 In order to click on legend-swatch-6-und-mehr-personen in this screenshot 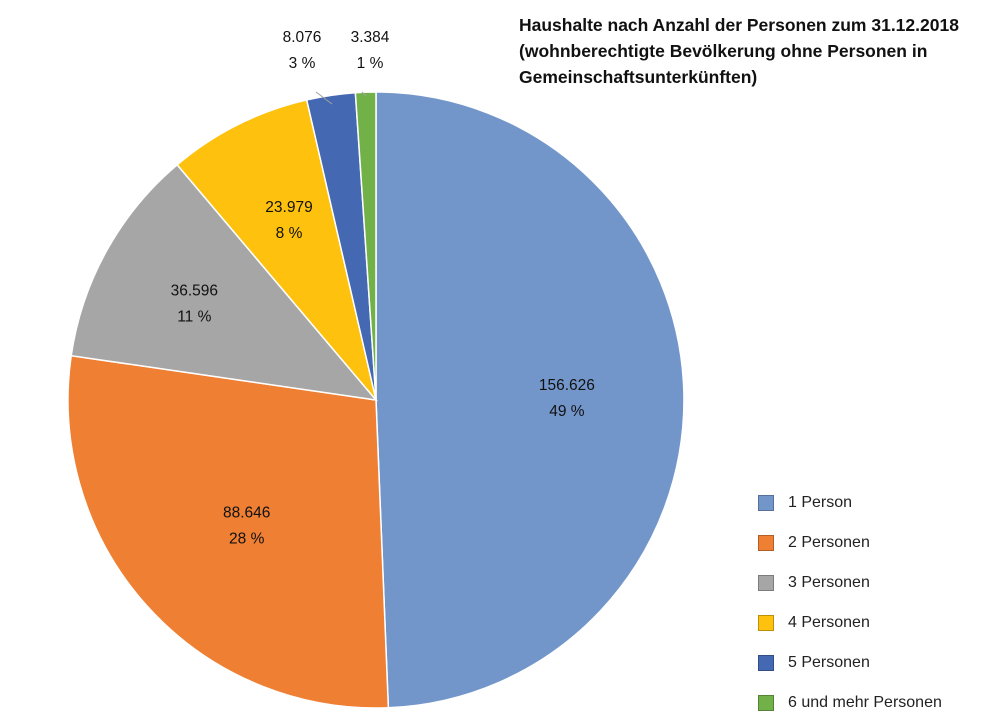, I will do `click(766, 703)`.